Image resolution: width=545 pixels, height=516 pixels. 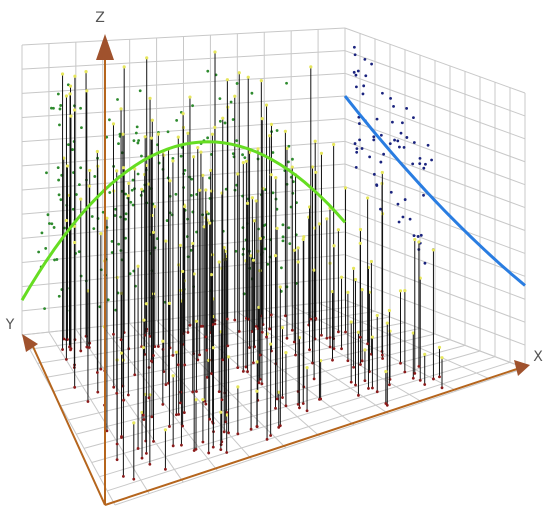 I want to click on z-label: Z, so click(x=100, y=18).